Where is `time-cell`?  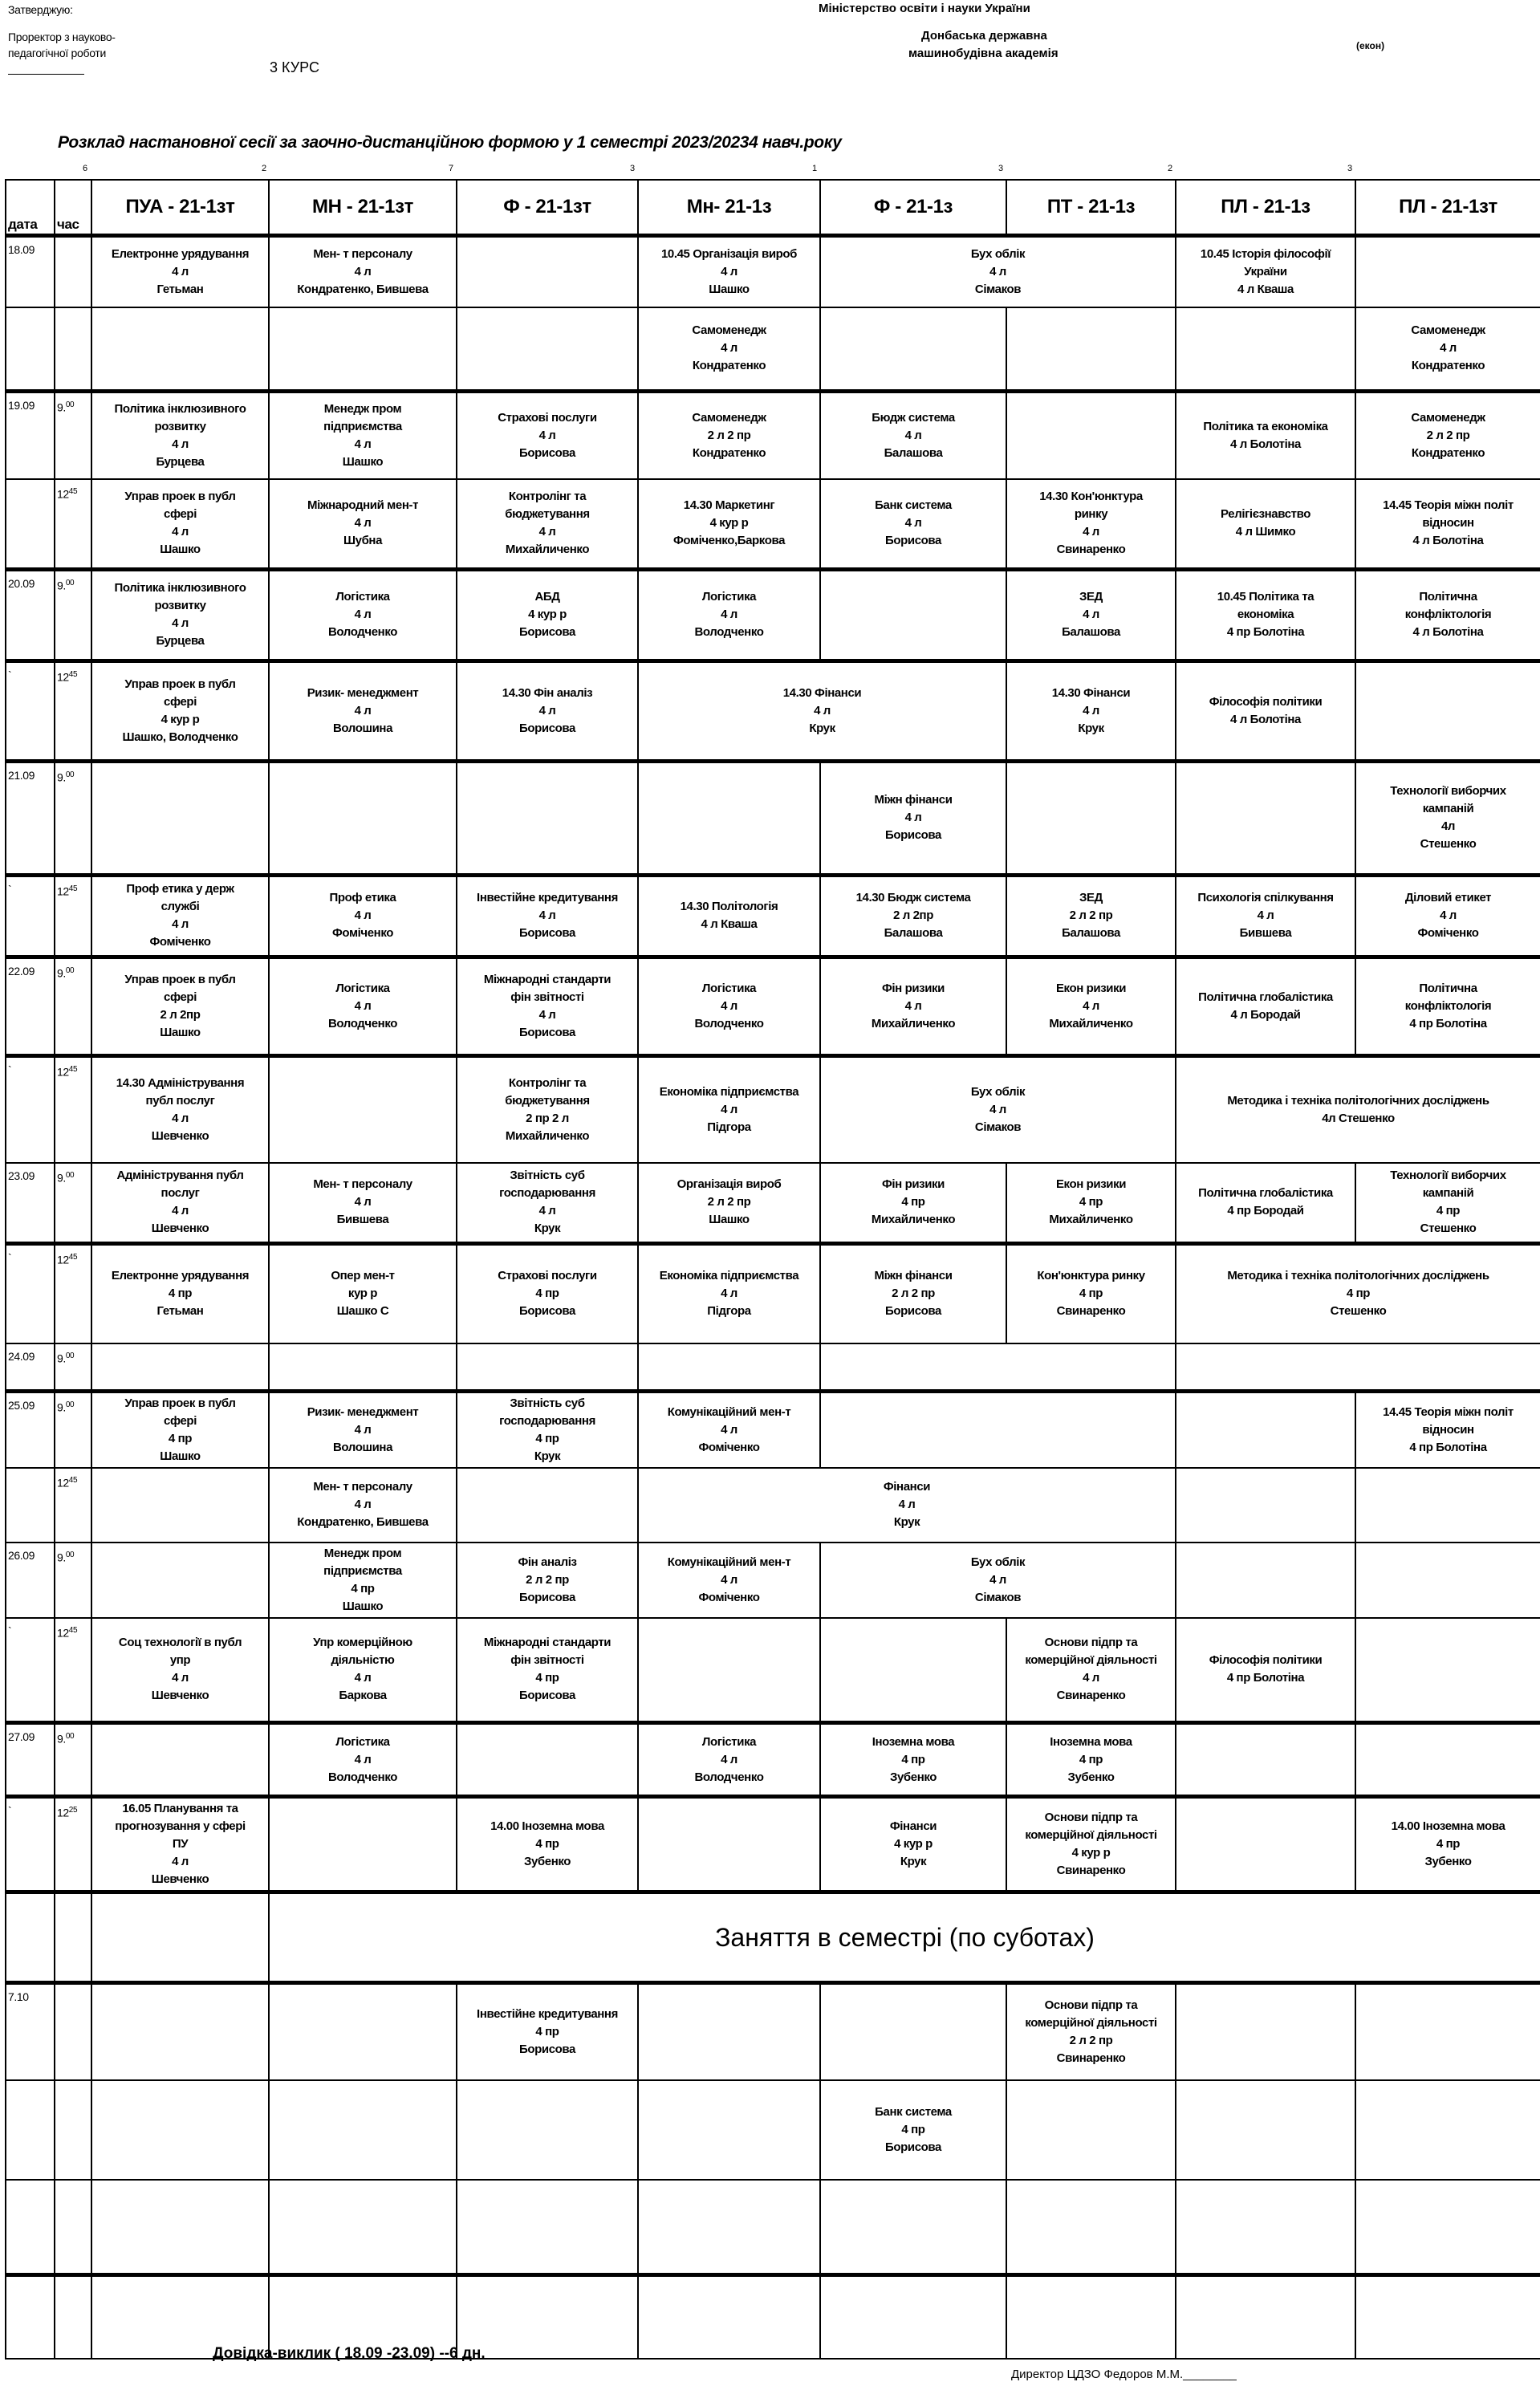 time-cell is located at coordinates (73, 2227).